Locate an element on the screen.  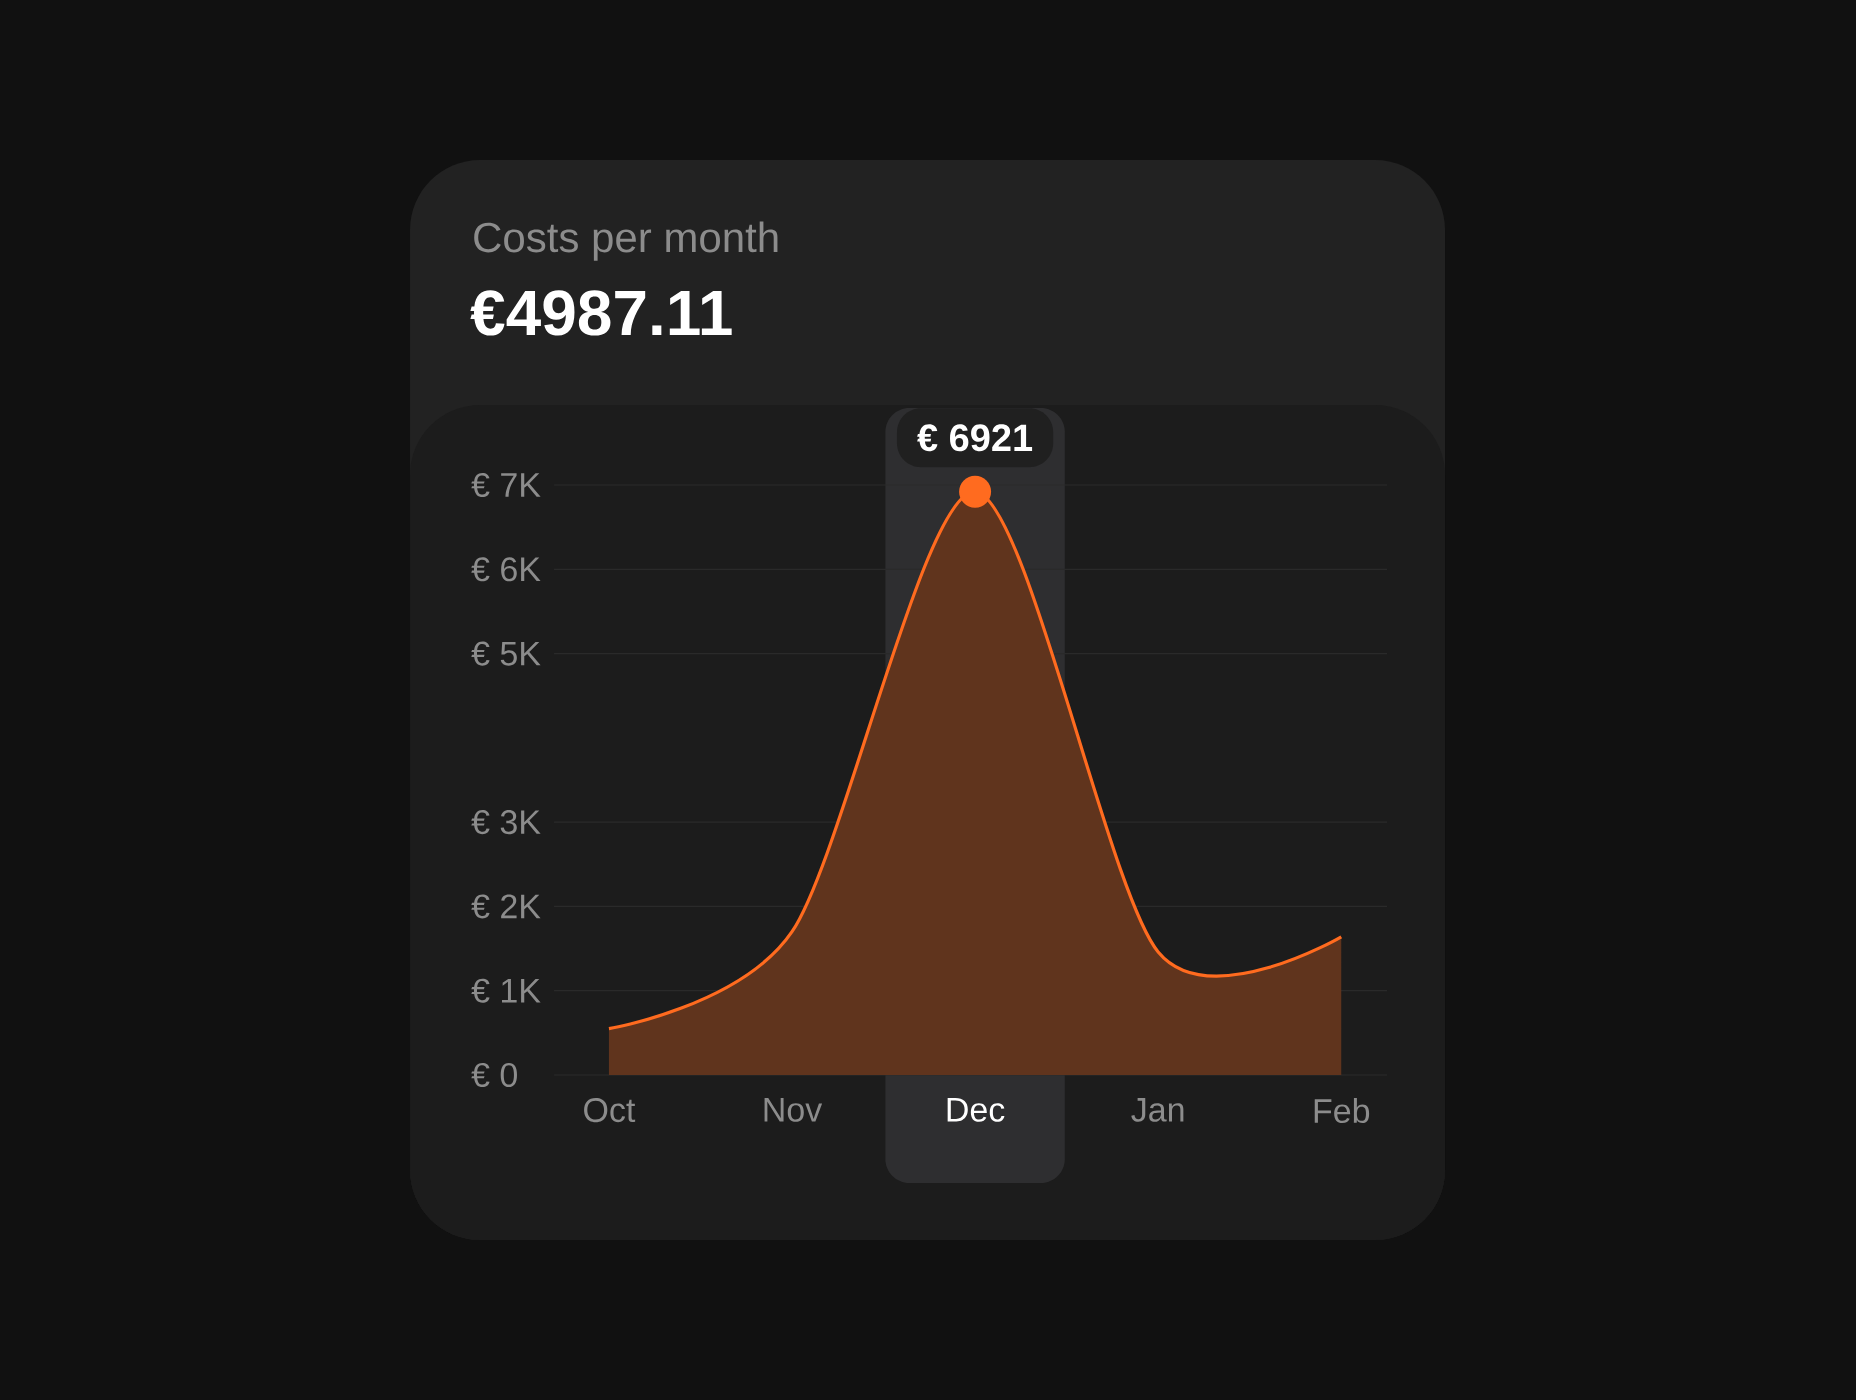
y-tick-label: € 5K is located at coordinates (506, 653).